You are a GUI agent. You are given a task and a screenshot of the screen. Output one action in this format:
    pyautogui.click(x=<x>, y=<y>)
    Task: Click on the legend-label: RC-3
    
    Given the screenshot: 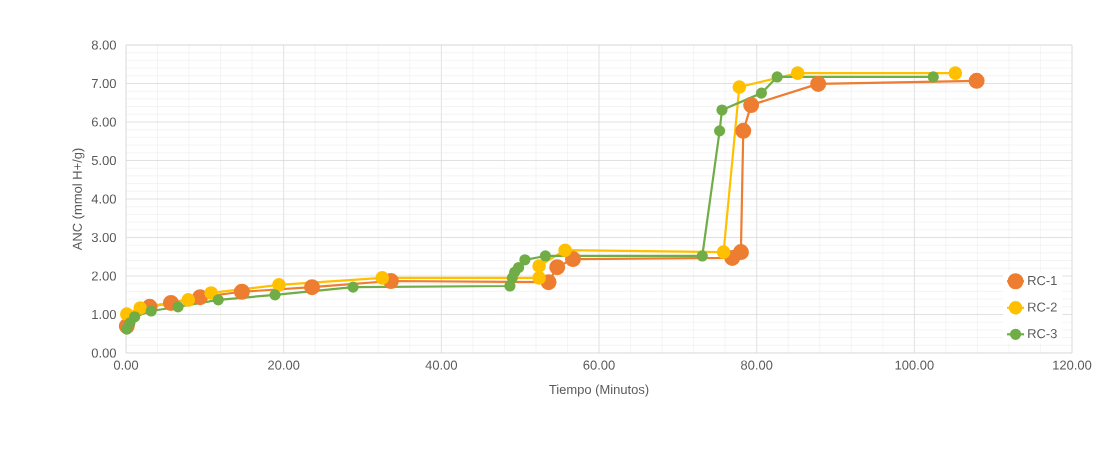 What is the action you would take?
    pyautogui.click(x=1042, y=334)
    